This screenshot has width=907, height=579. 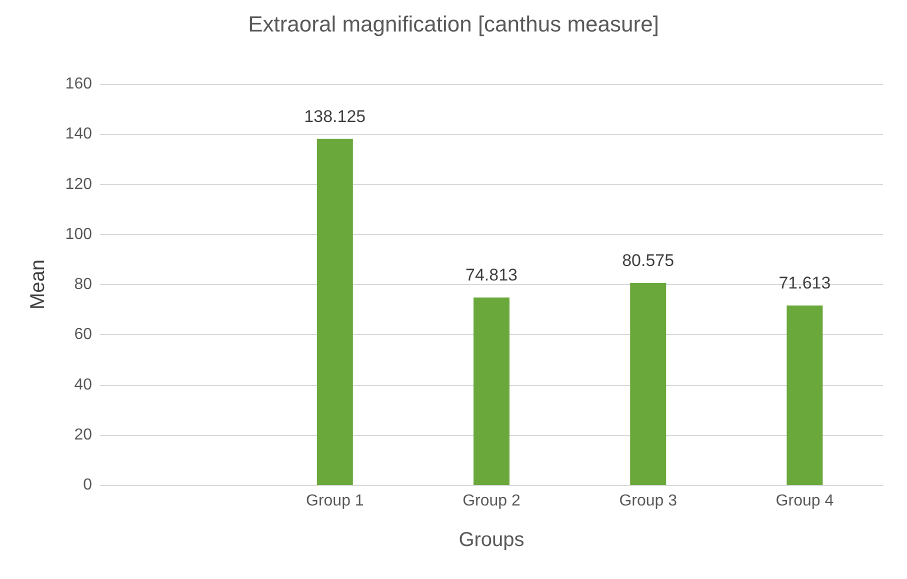 What do you see at coordinates (83, 435) in the screenshot?
I see `y-tick-label: 20` at bounding box center [83, 435].